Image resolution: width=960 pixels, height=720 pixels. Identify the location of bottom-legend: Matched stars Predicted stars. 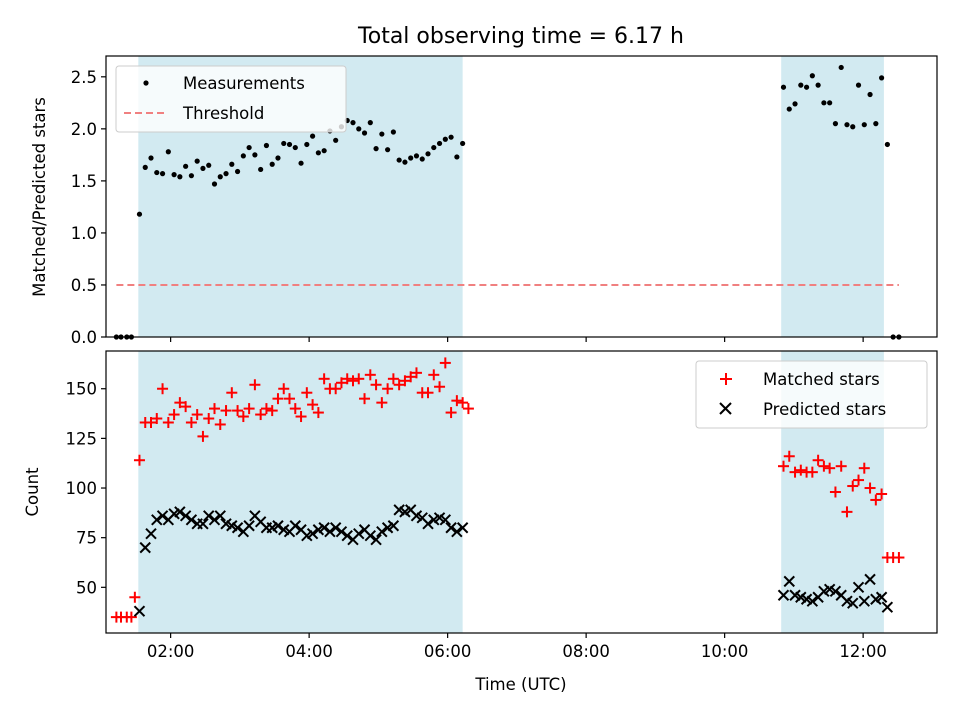
(811, 394).